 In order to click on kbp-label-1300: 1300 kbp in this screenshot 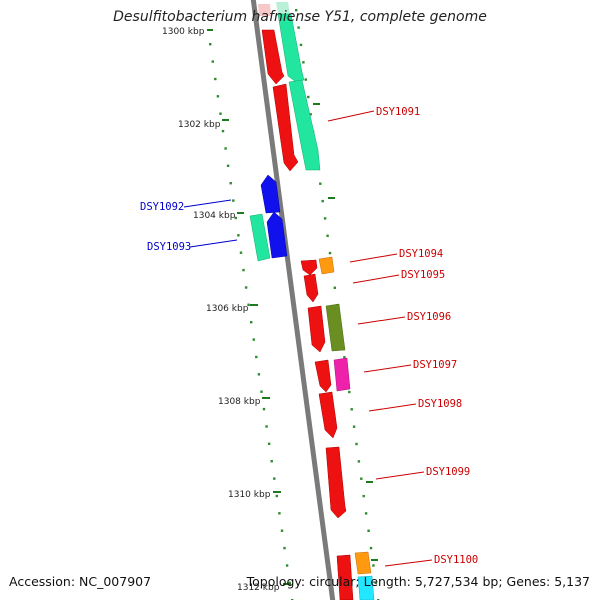, I will do `click(183, 32)`.